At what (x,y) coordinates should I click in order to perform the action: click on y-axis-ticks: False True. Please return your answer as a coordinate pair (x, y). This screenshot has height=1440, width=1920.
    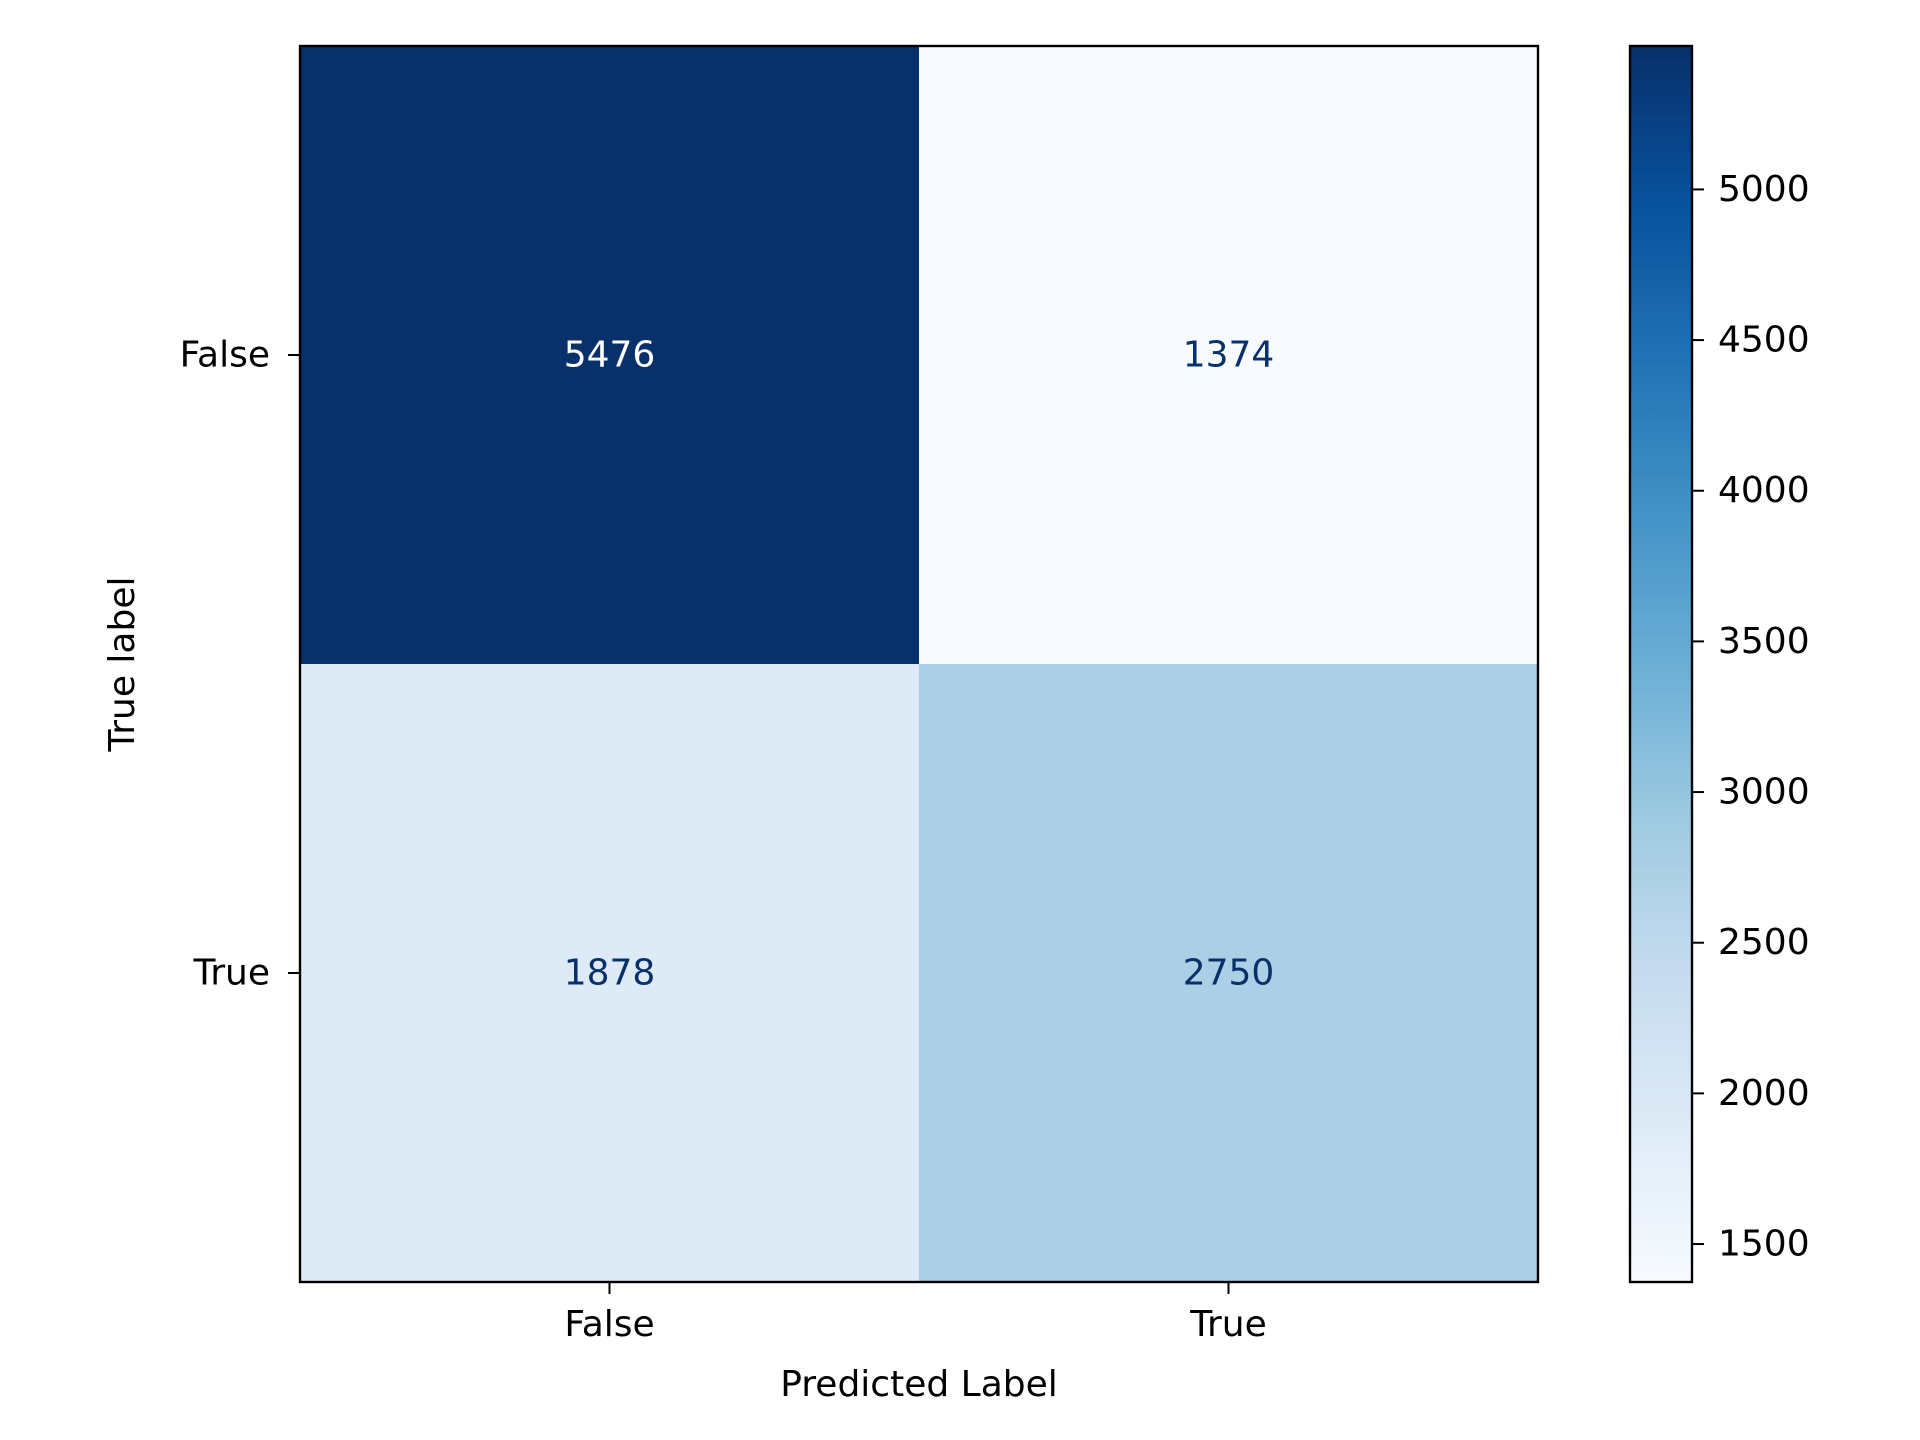
    Looking at the image, I should click on (240, 664).